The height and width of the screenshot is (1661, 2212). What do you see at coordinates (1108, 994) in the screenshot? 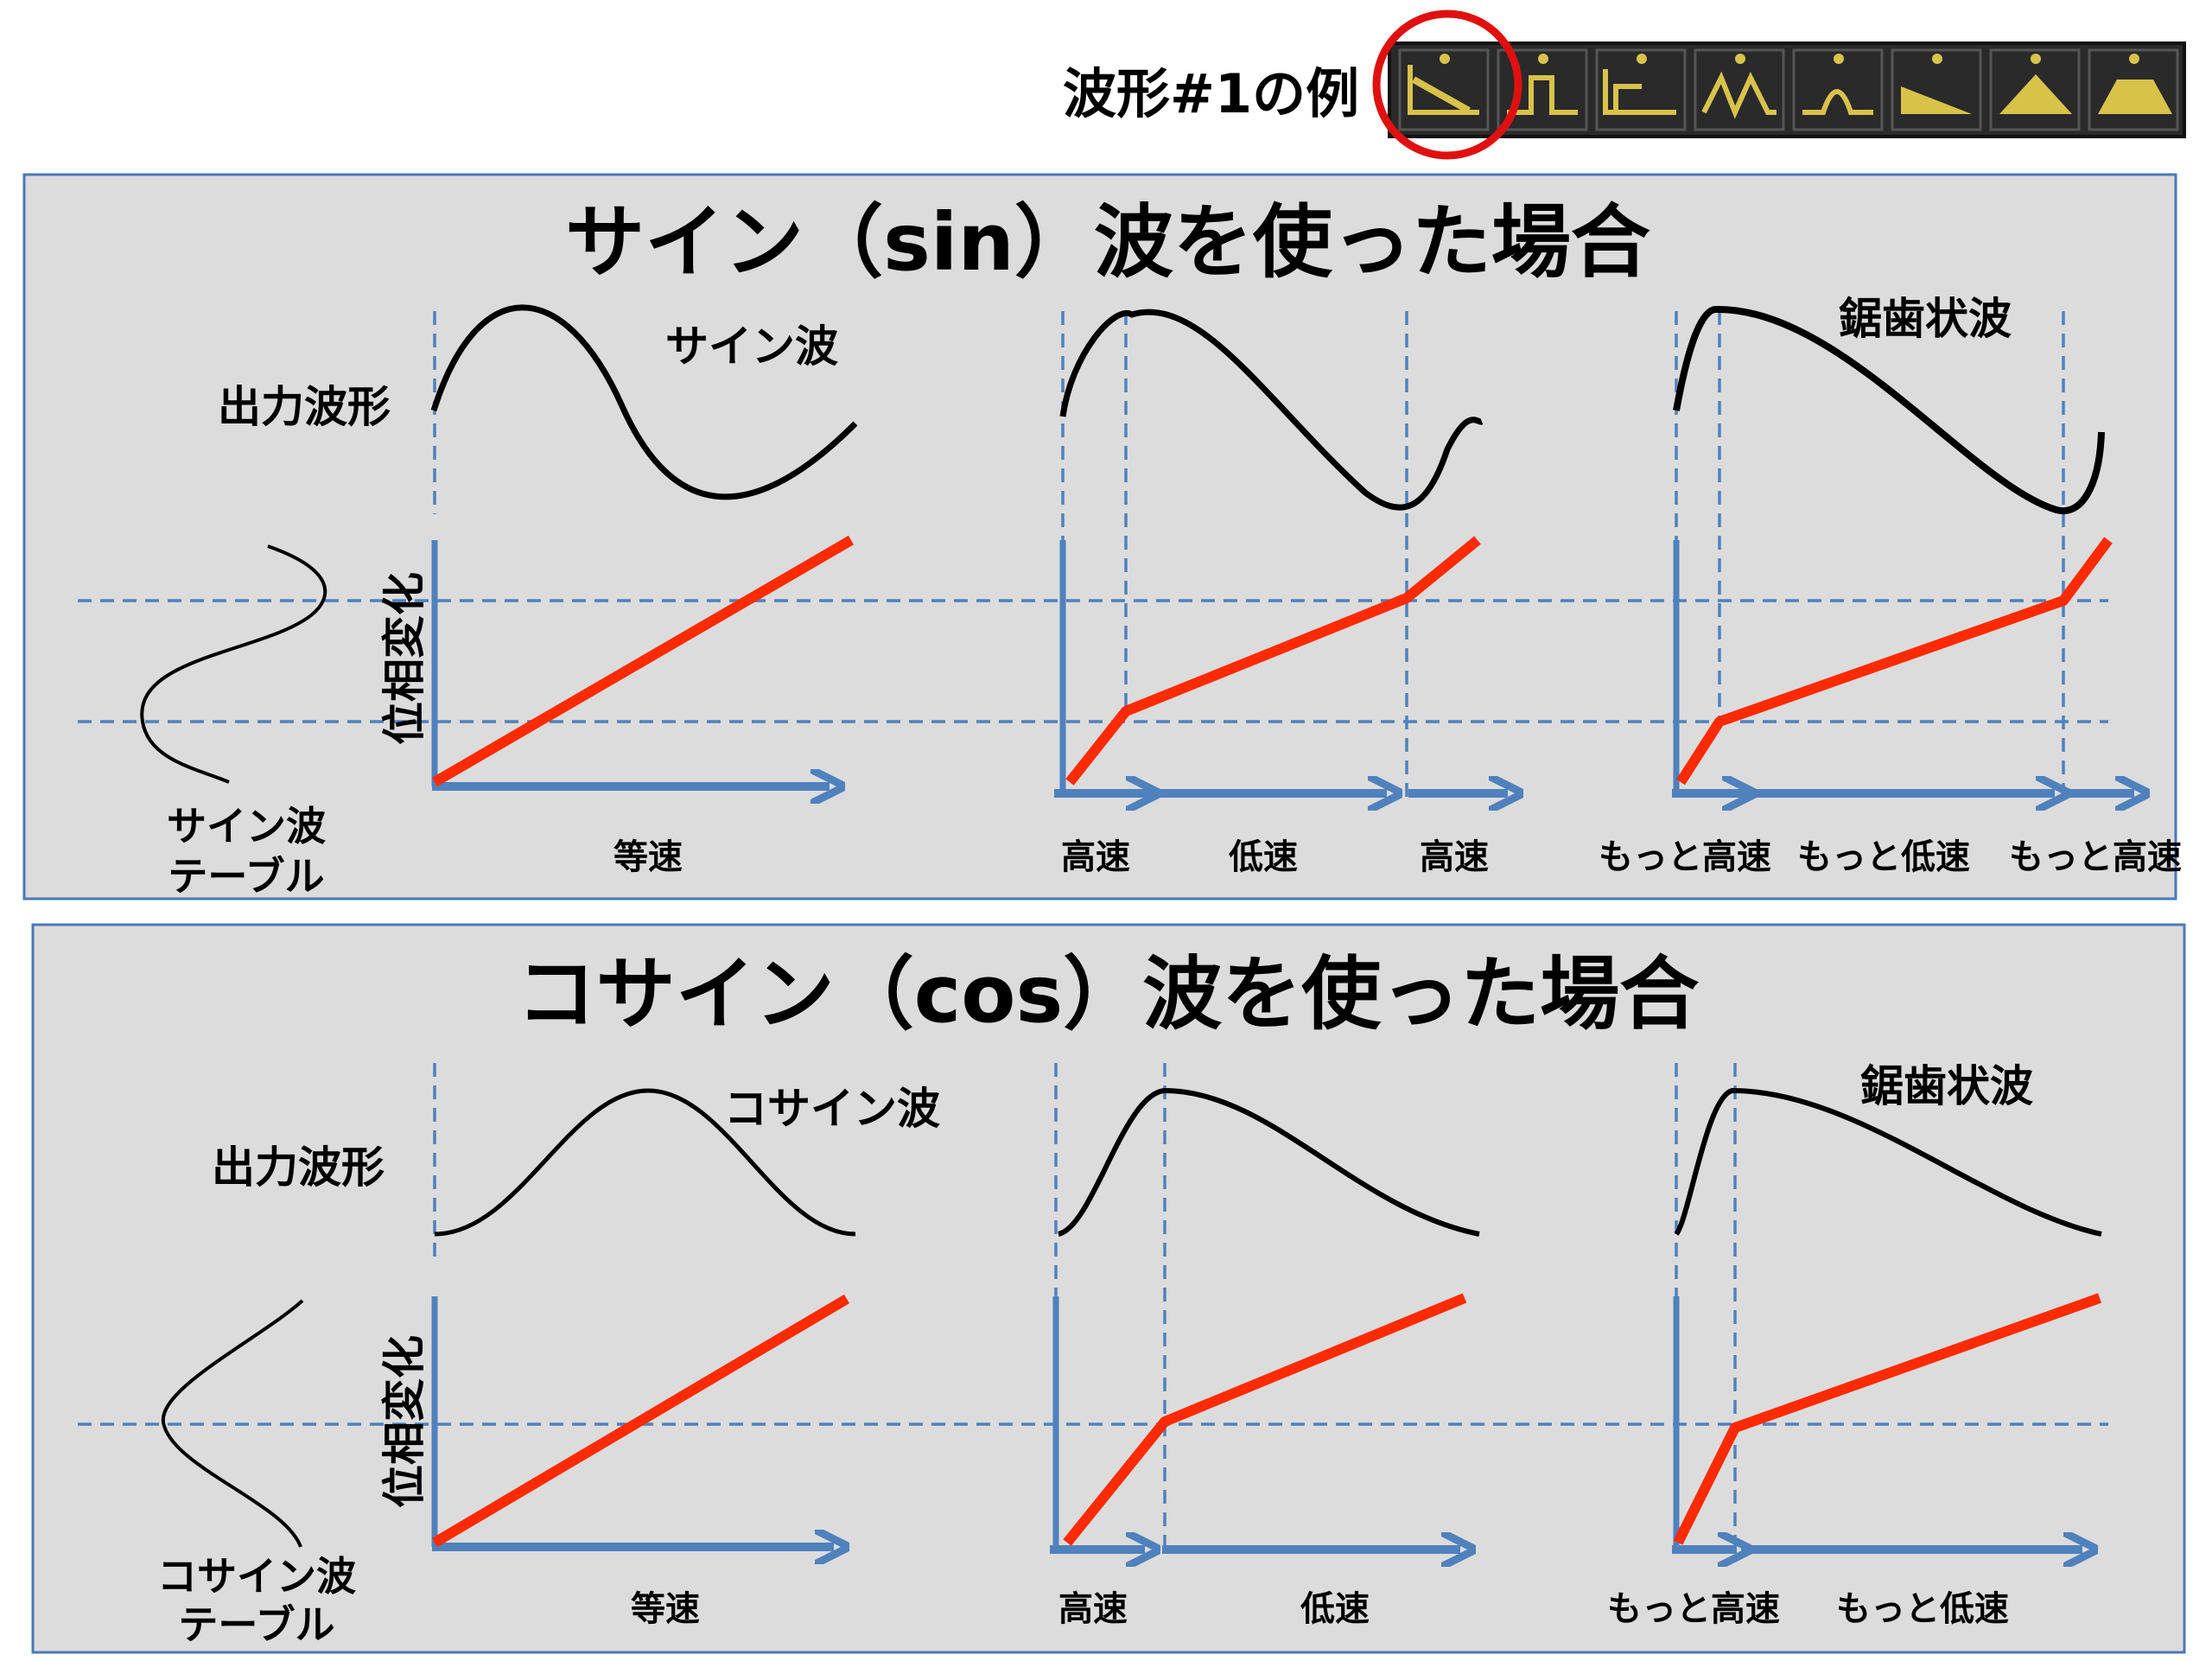
I see `cos-panel-title: コサイン（cos）波を使った場合` at bounding box center [1108, 994].